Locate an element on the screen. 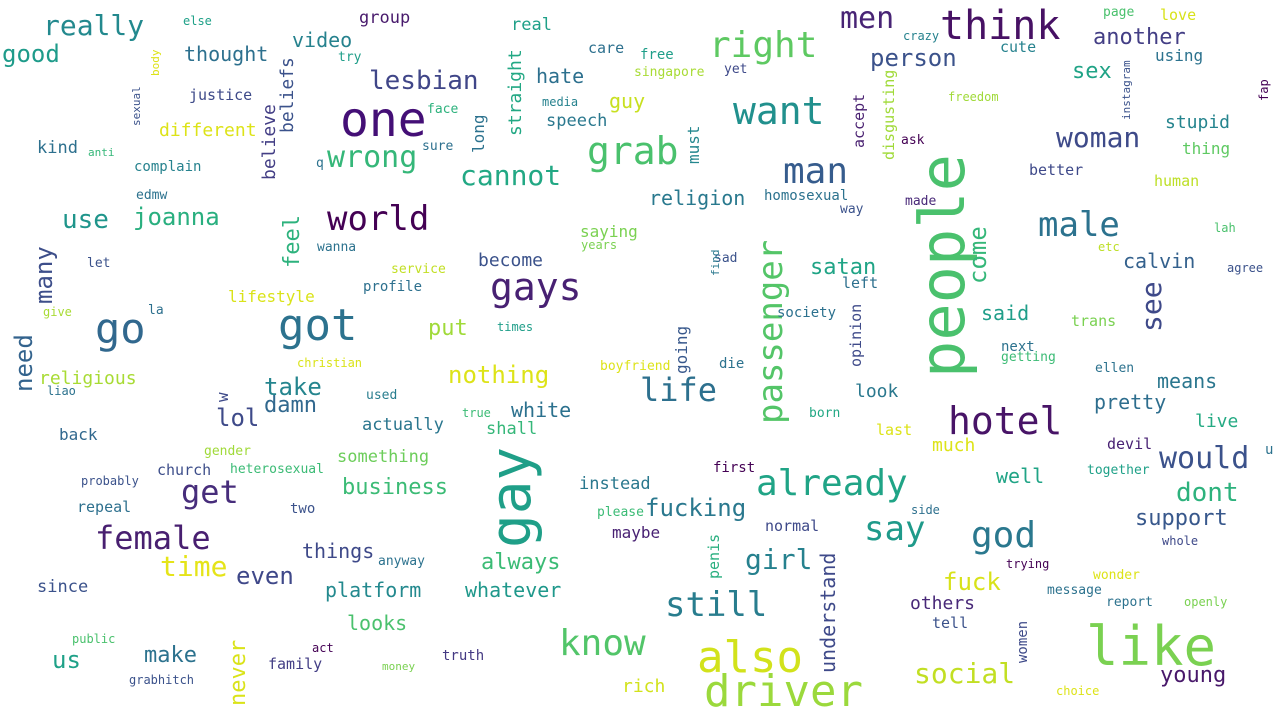 The height and width of the screenshot is (720, 1280). word-church: church is located at coordinates (184, 470).